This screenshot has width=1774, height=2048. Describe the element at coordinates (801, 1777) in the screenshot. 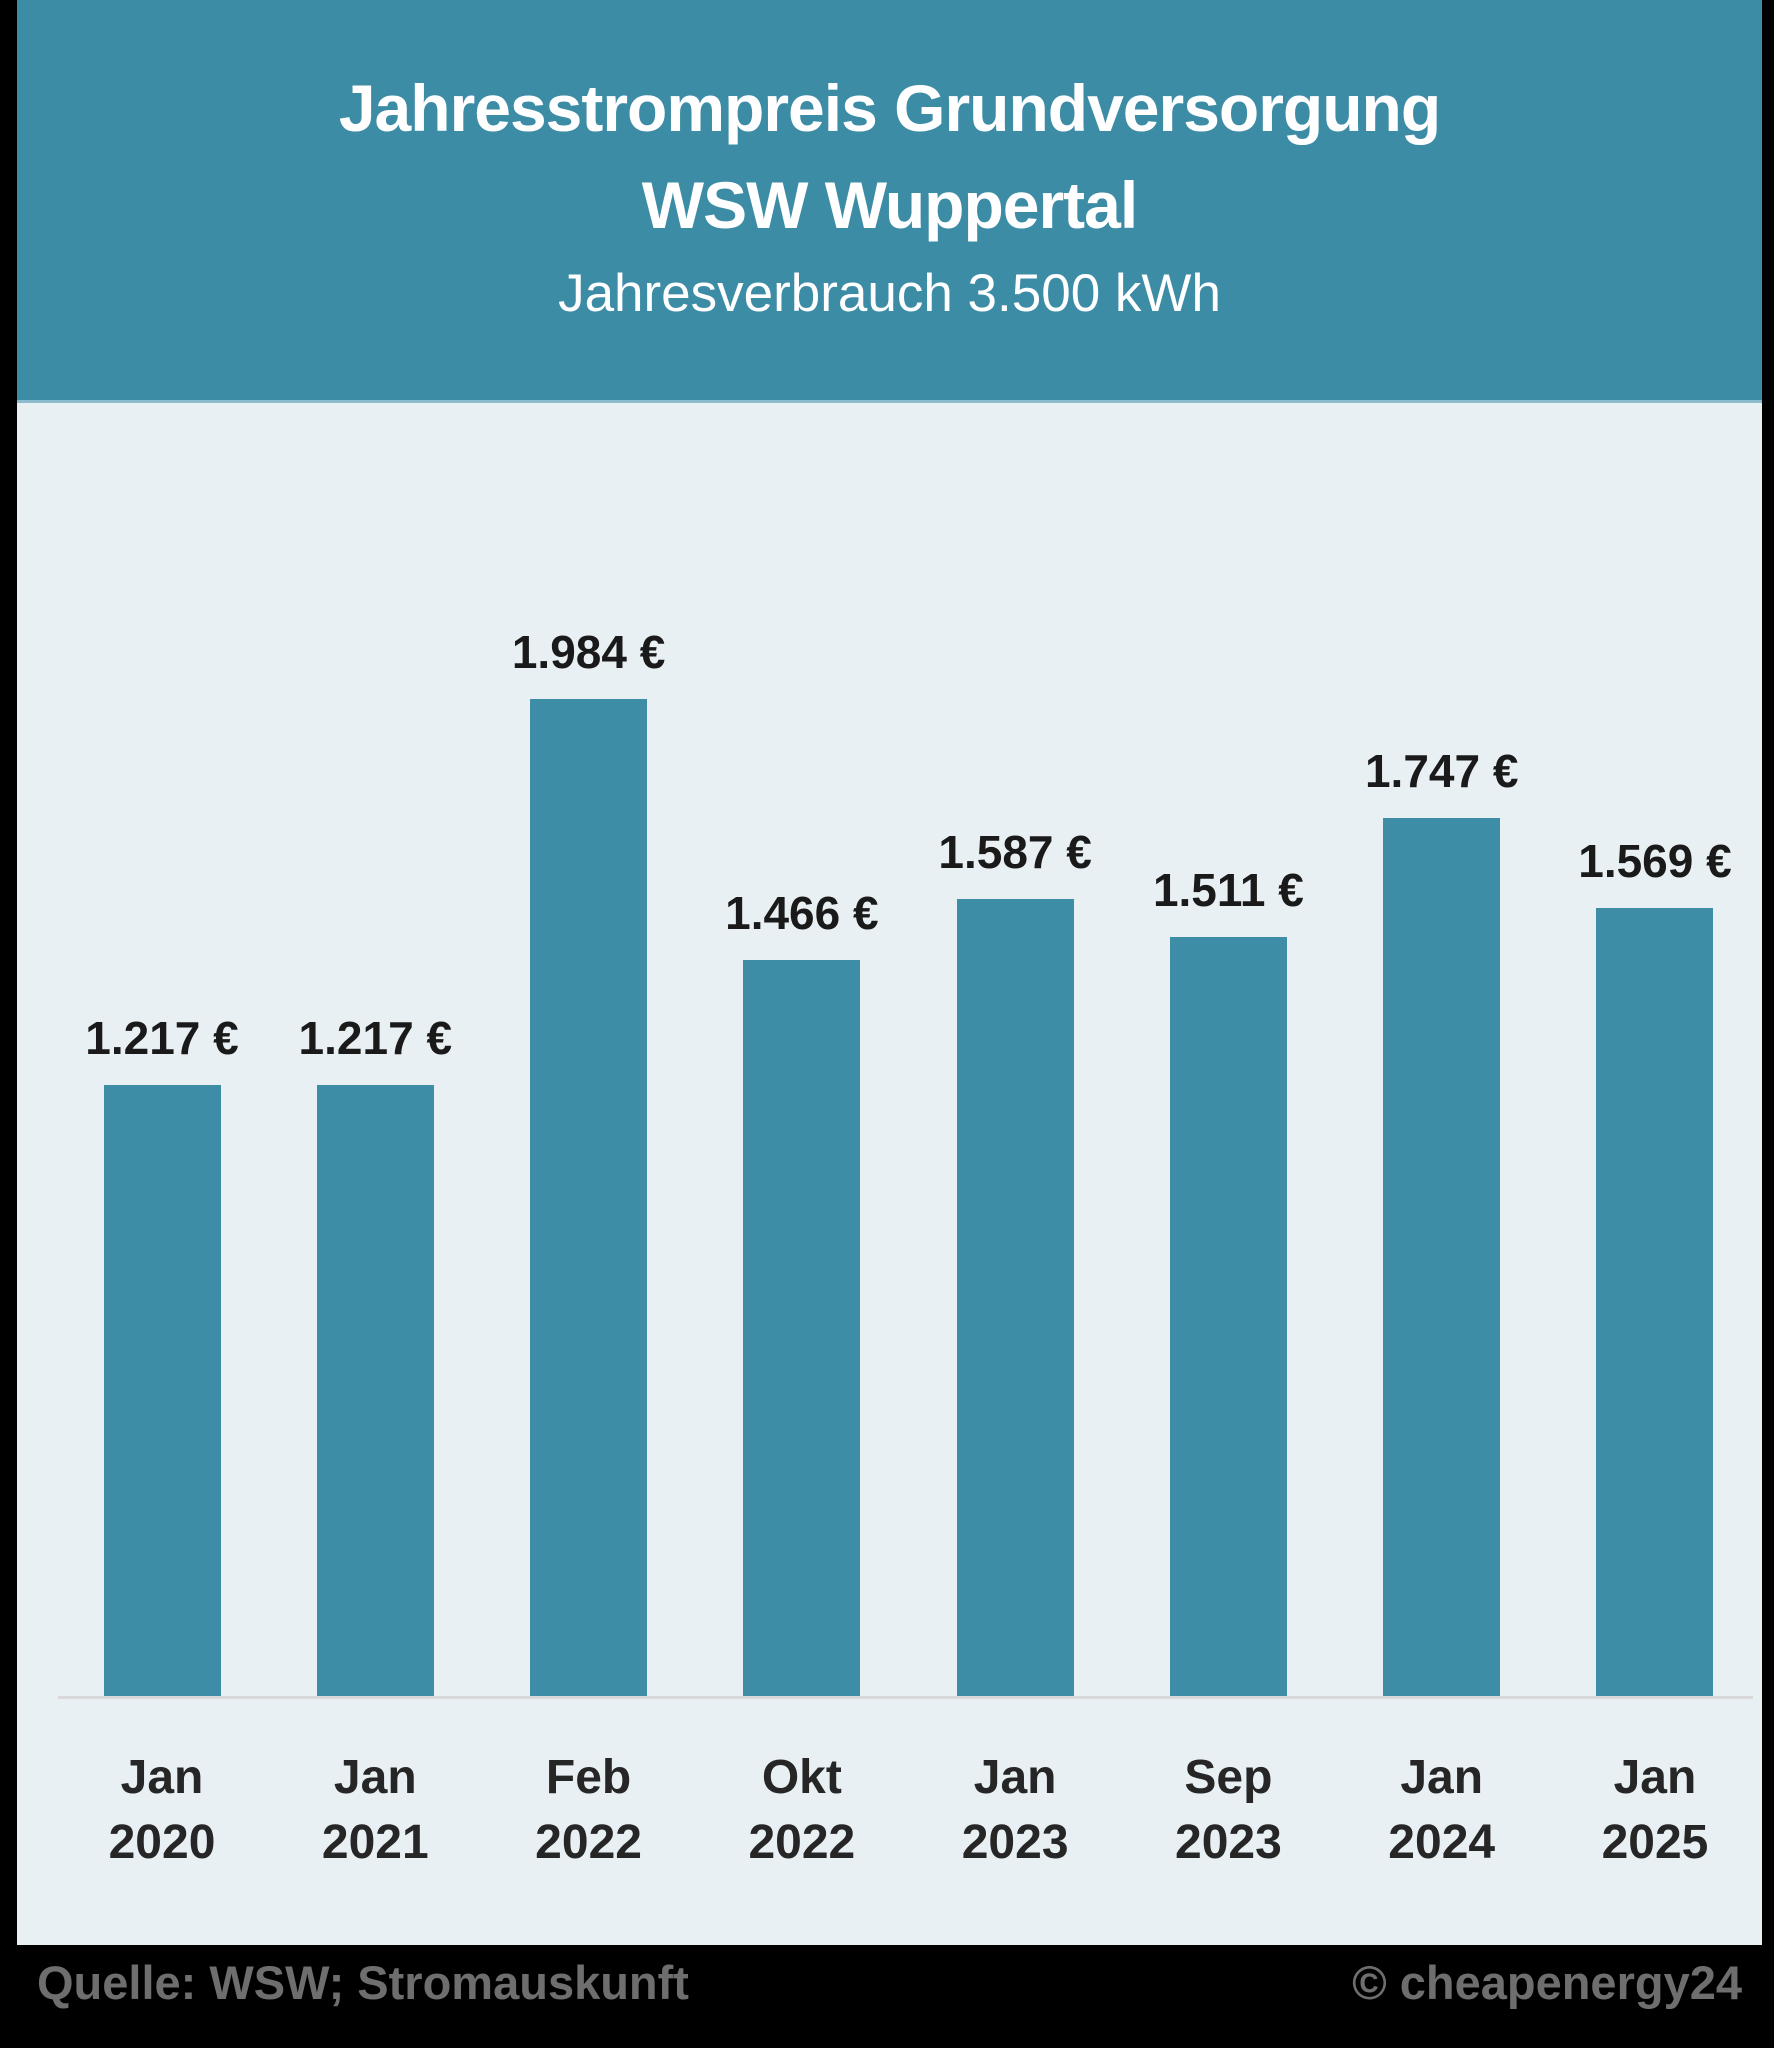

I see `x-tick-month: Okt` at that location.